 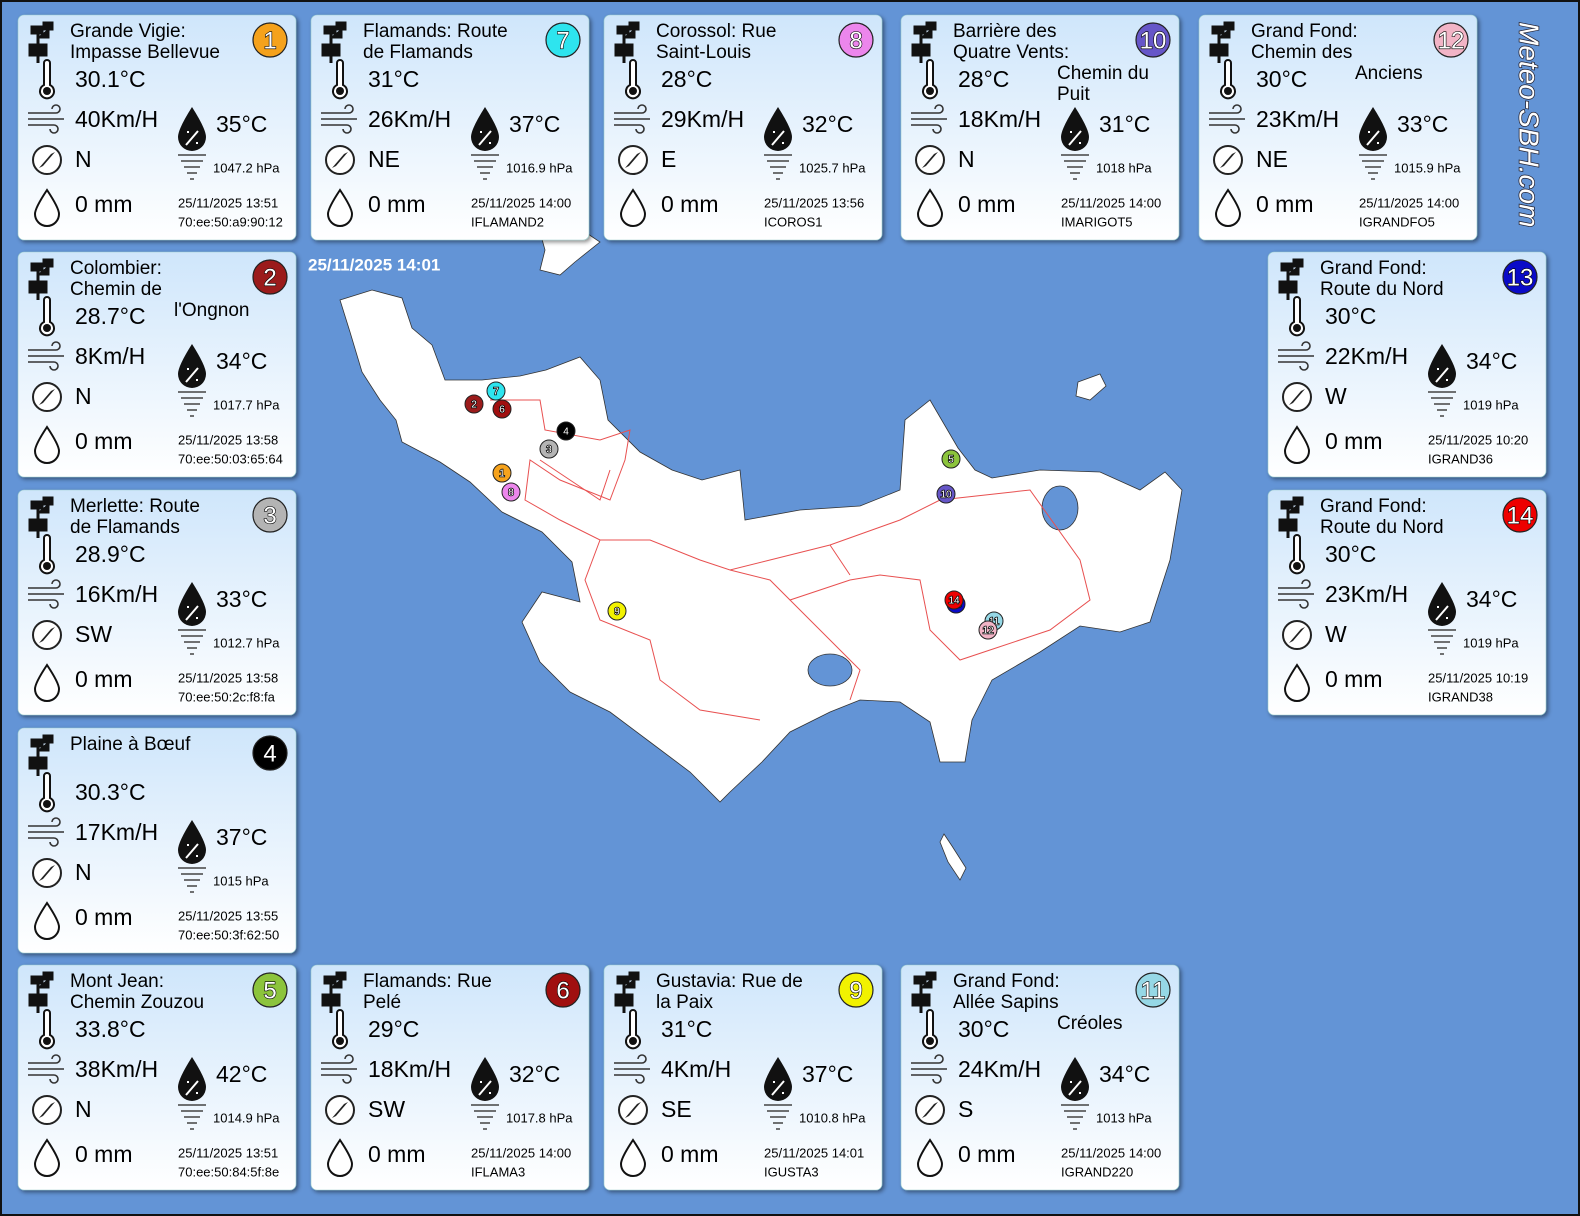 What do you see at coordinates (116, 119) in the screenshot?
I see `wind-speed: 40Km/H` at bounding box center [116, 119].